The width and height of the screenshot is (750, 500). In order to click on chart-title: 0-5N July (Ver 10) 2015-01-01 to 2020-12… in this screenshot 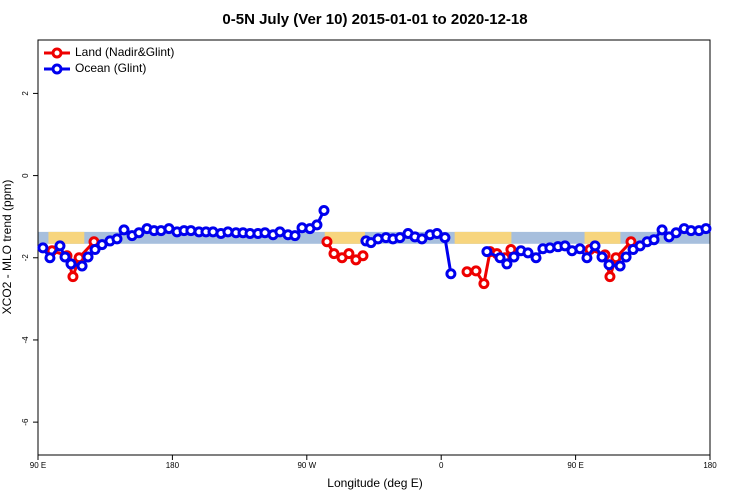, I will do `click(374, 19)`.